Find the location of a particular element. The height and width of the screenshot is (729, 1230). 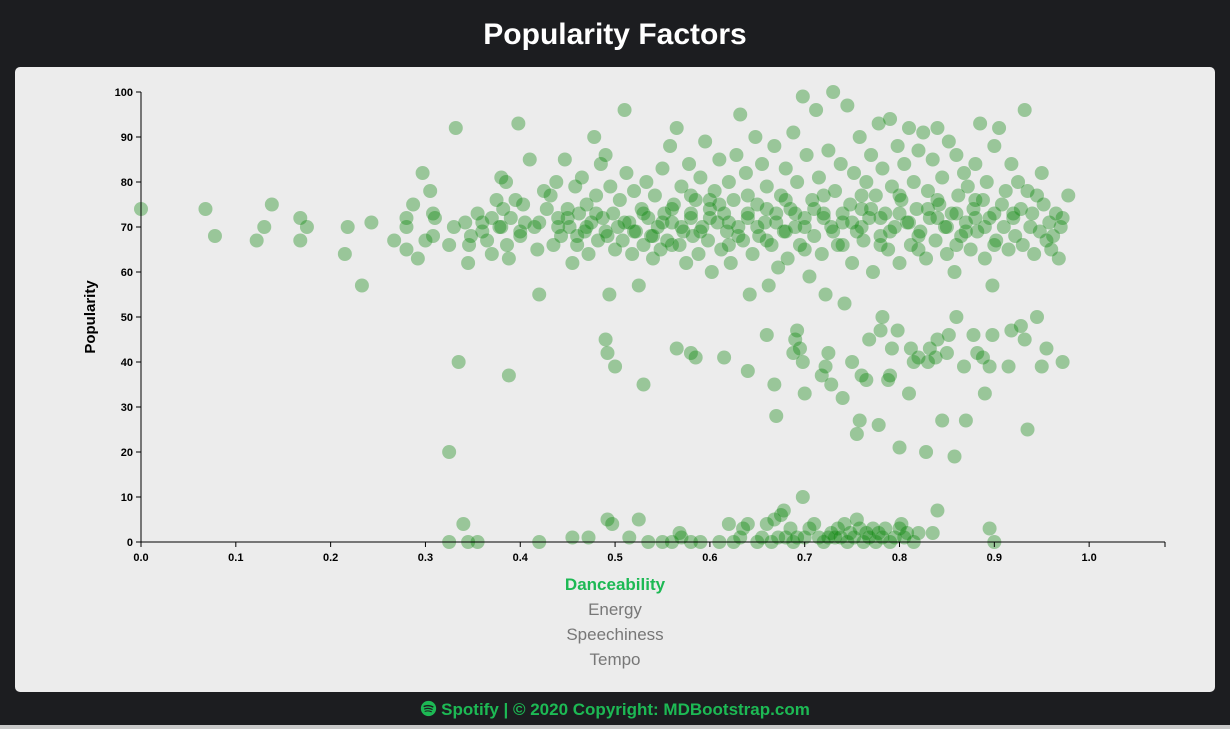

x-tick-label: 0.8 is located at coordinates (899, 558).